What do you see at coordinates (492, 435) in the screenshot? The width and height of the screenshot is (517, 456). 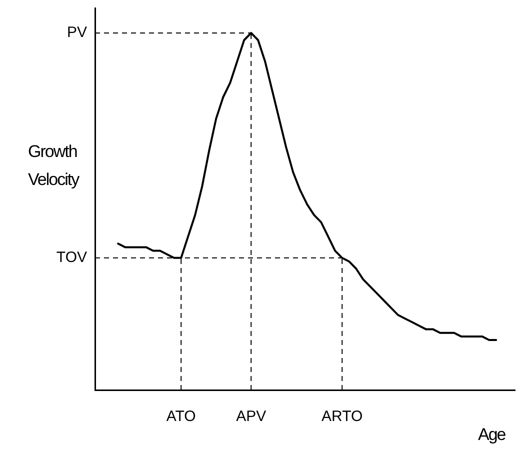 I see `x-axis-title: Age` at bounding box center [492, 435].